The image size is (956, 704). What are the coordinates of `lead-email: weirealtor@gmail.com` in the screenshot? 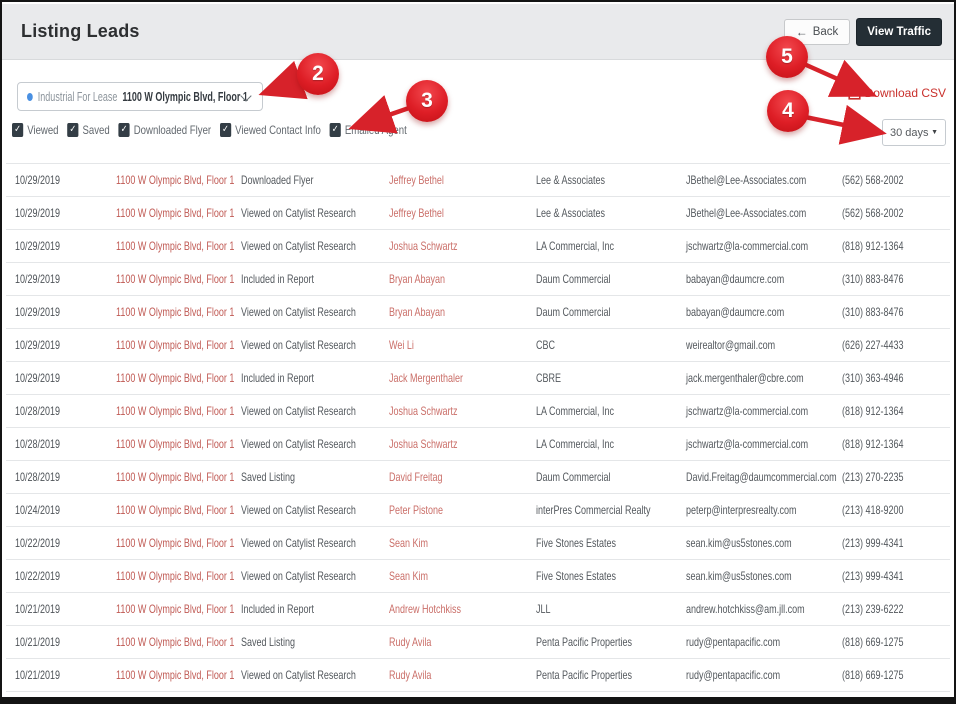 It's located at (731, 345).